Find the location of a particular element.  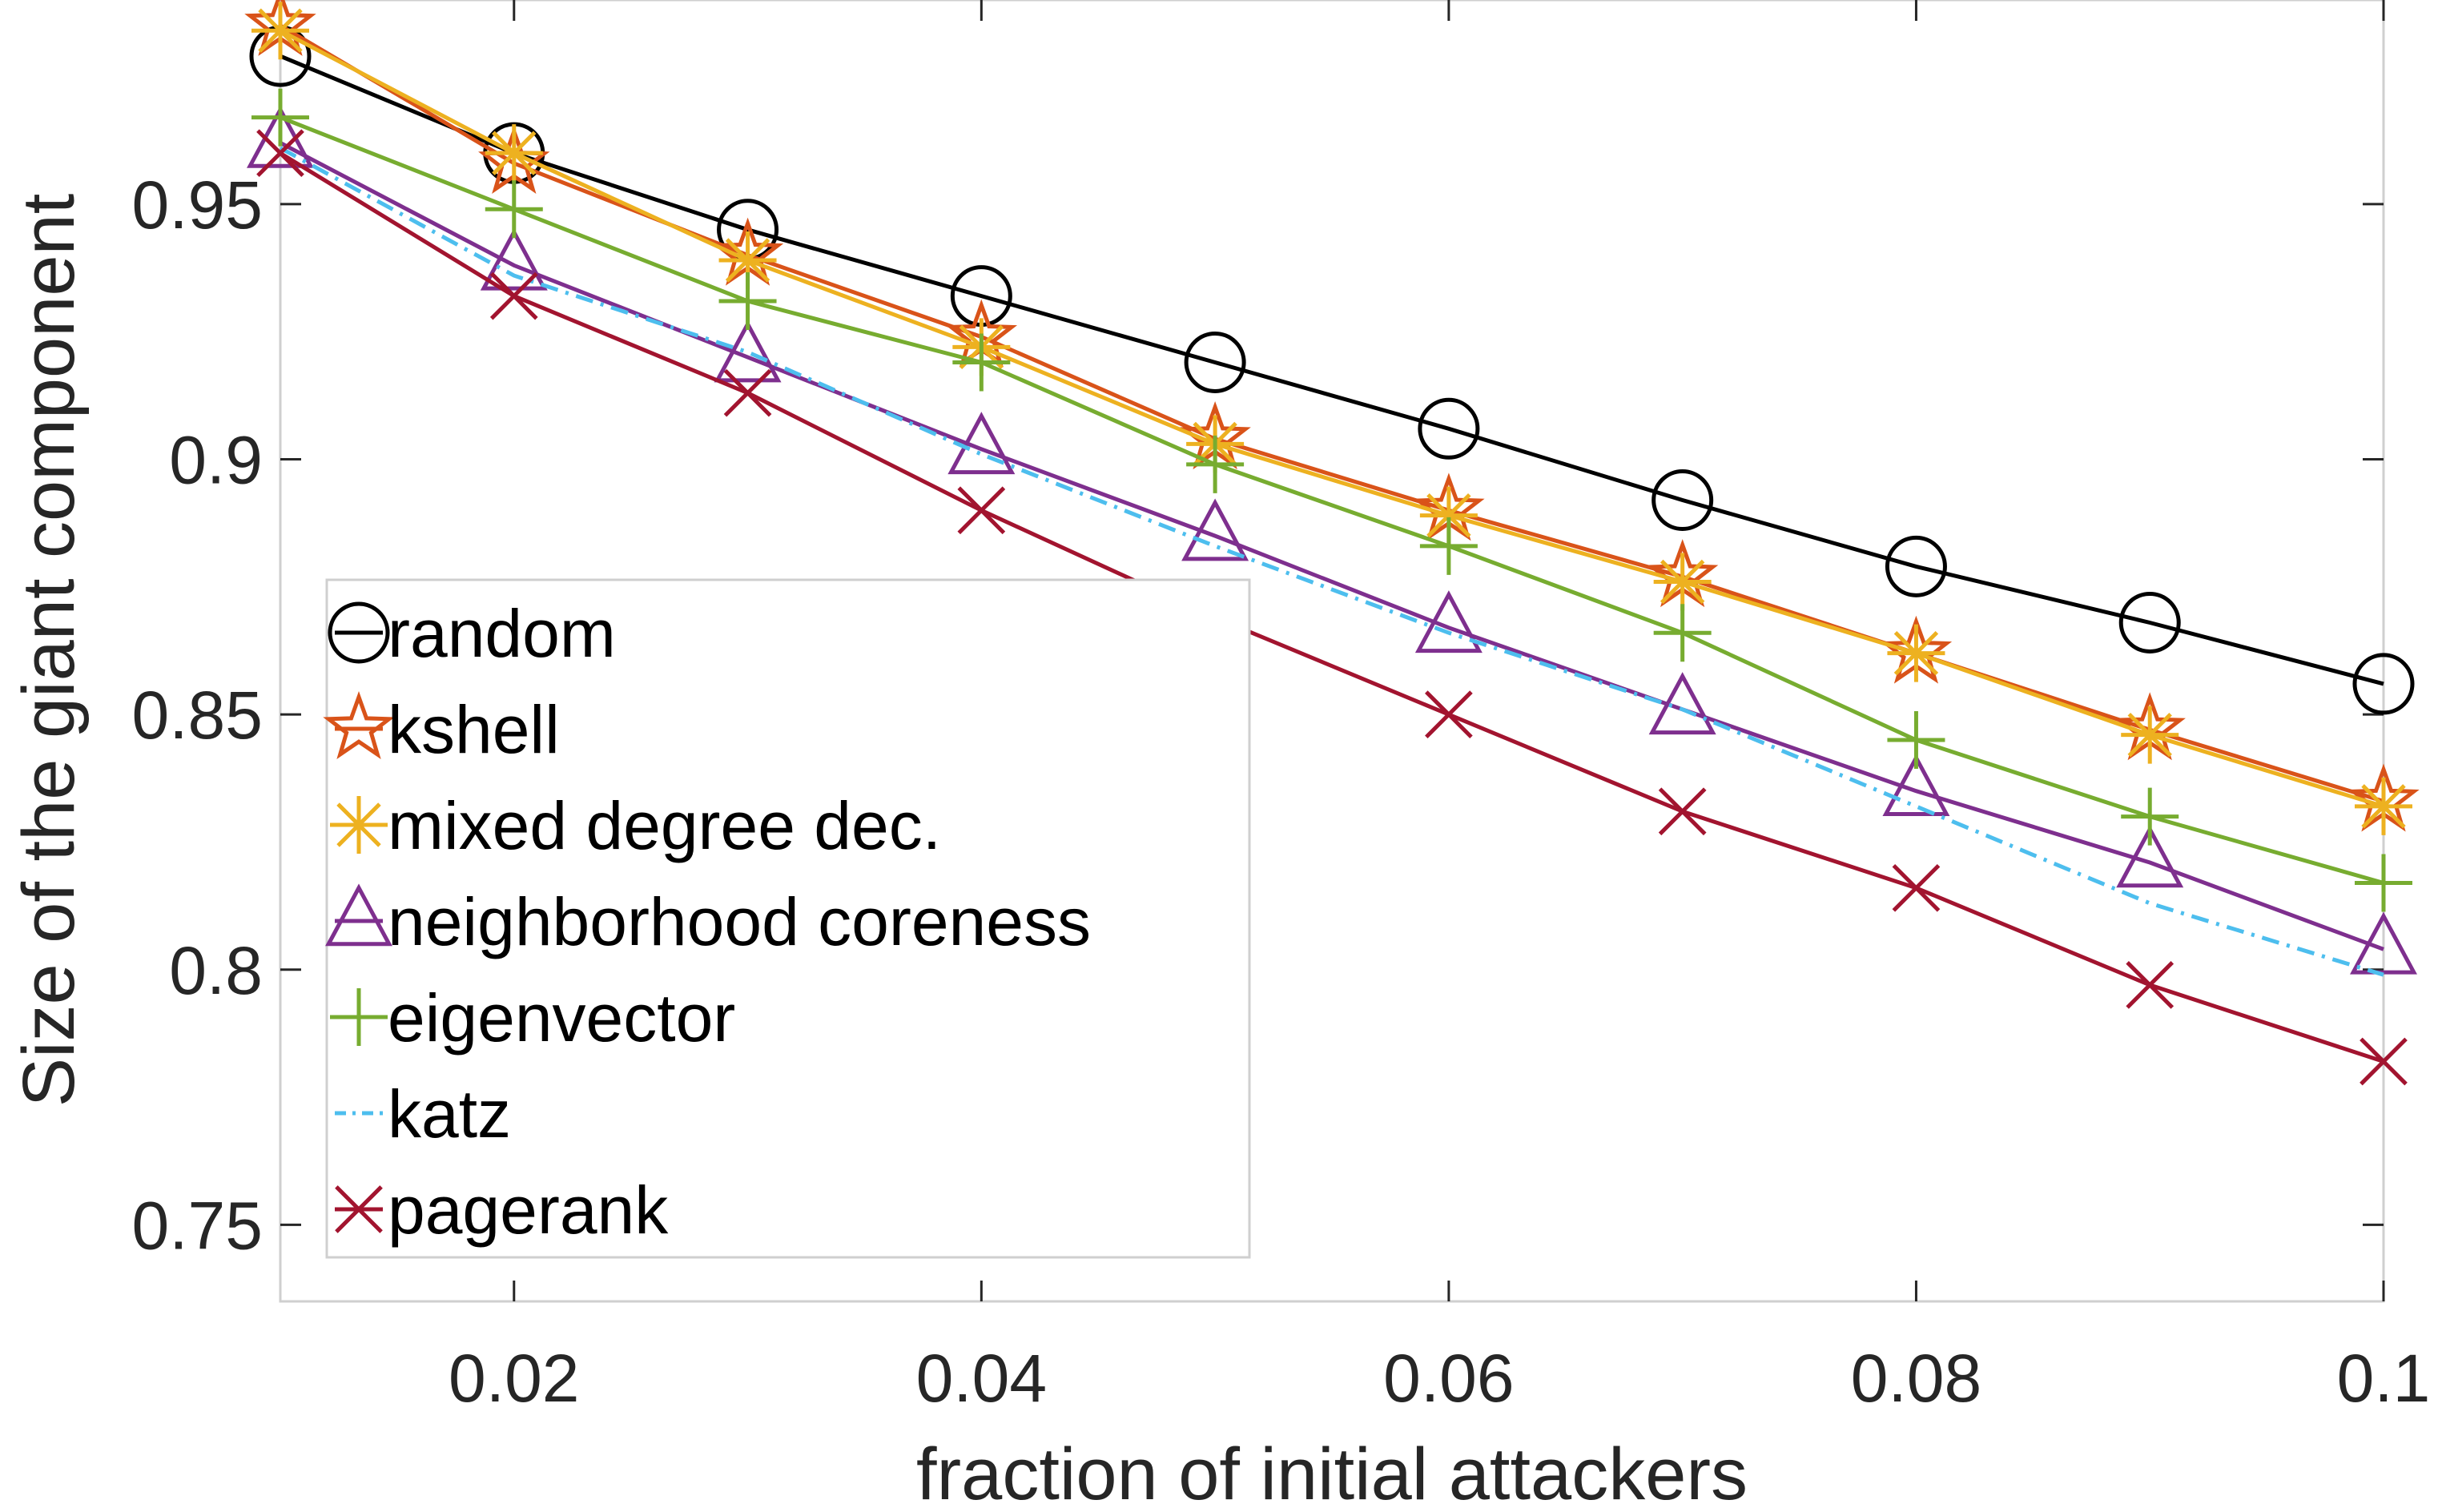

y-tick-label: 0.75 is located at coordinates (198, 1225).